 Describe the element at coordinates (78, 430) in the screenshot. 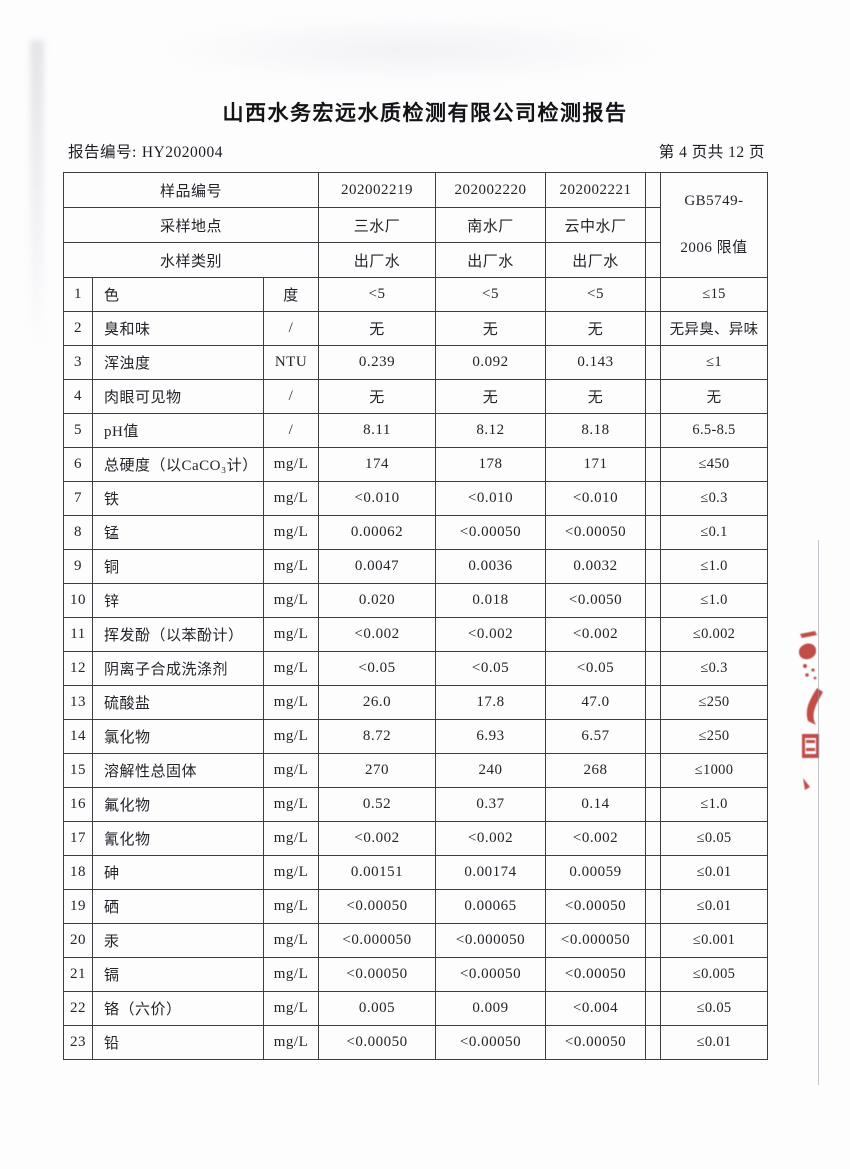

I see `row-number: 5` at that location.